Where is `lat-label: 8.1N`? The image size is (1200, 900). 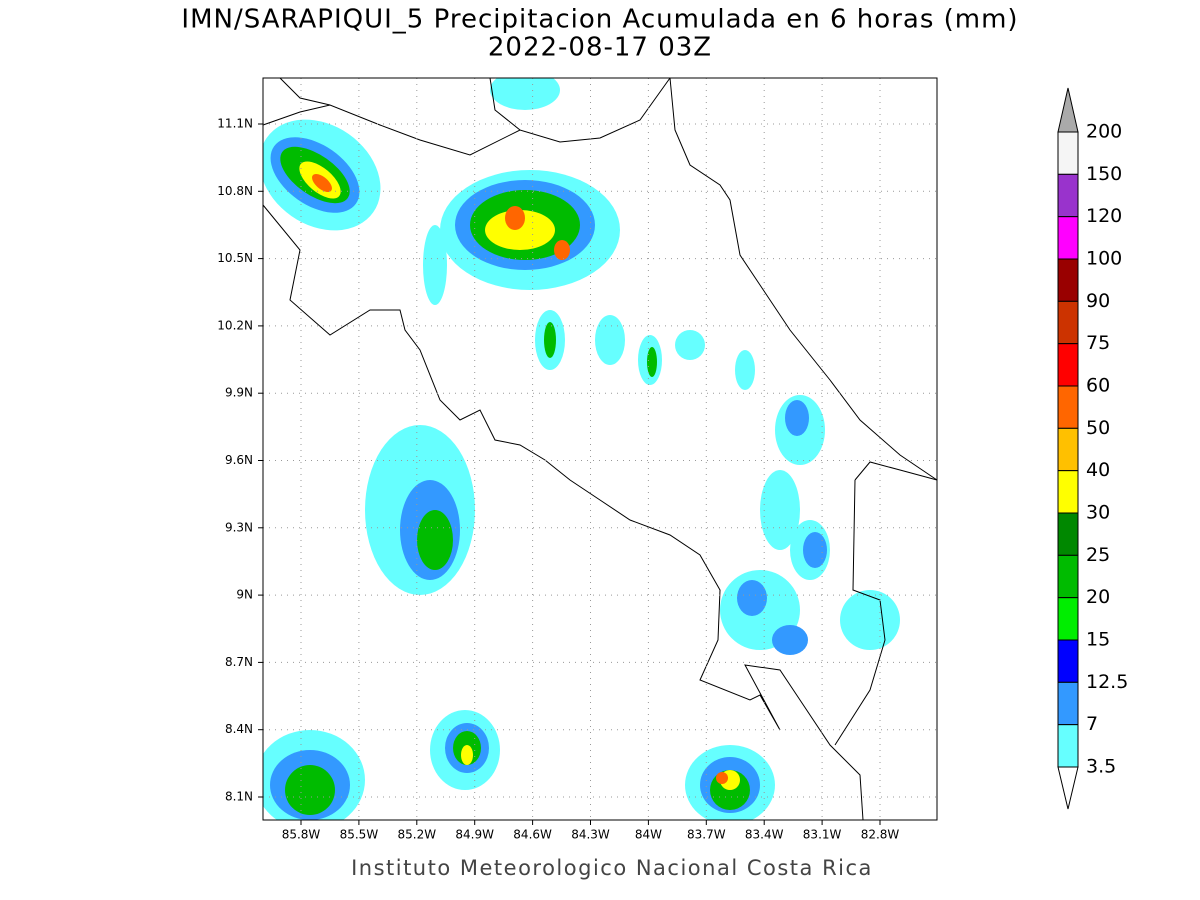
lat-label: 8.1N is located at coordinates (239, 797).